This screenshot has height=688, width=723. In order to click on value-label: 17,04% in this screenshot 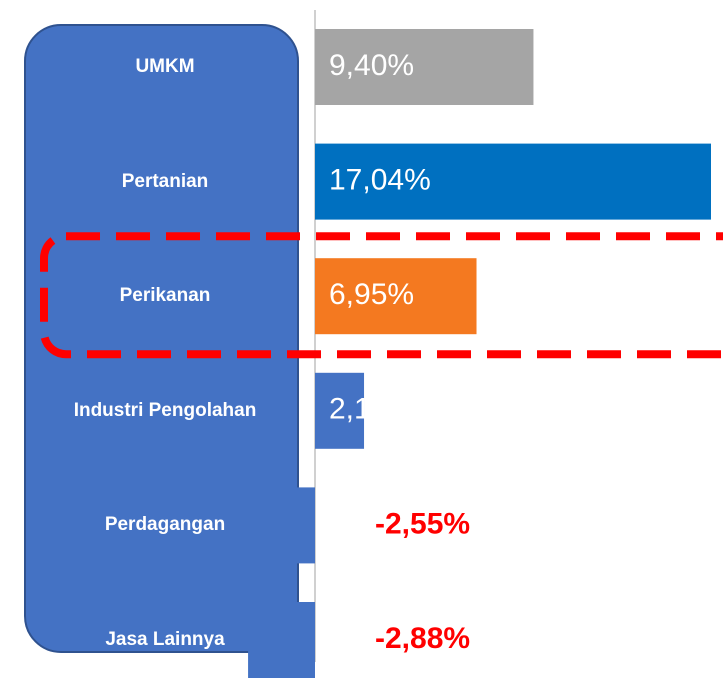, I will do `click(380, 180)`.